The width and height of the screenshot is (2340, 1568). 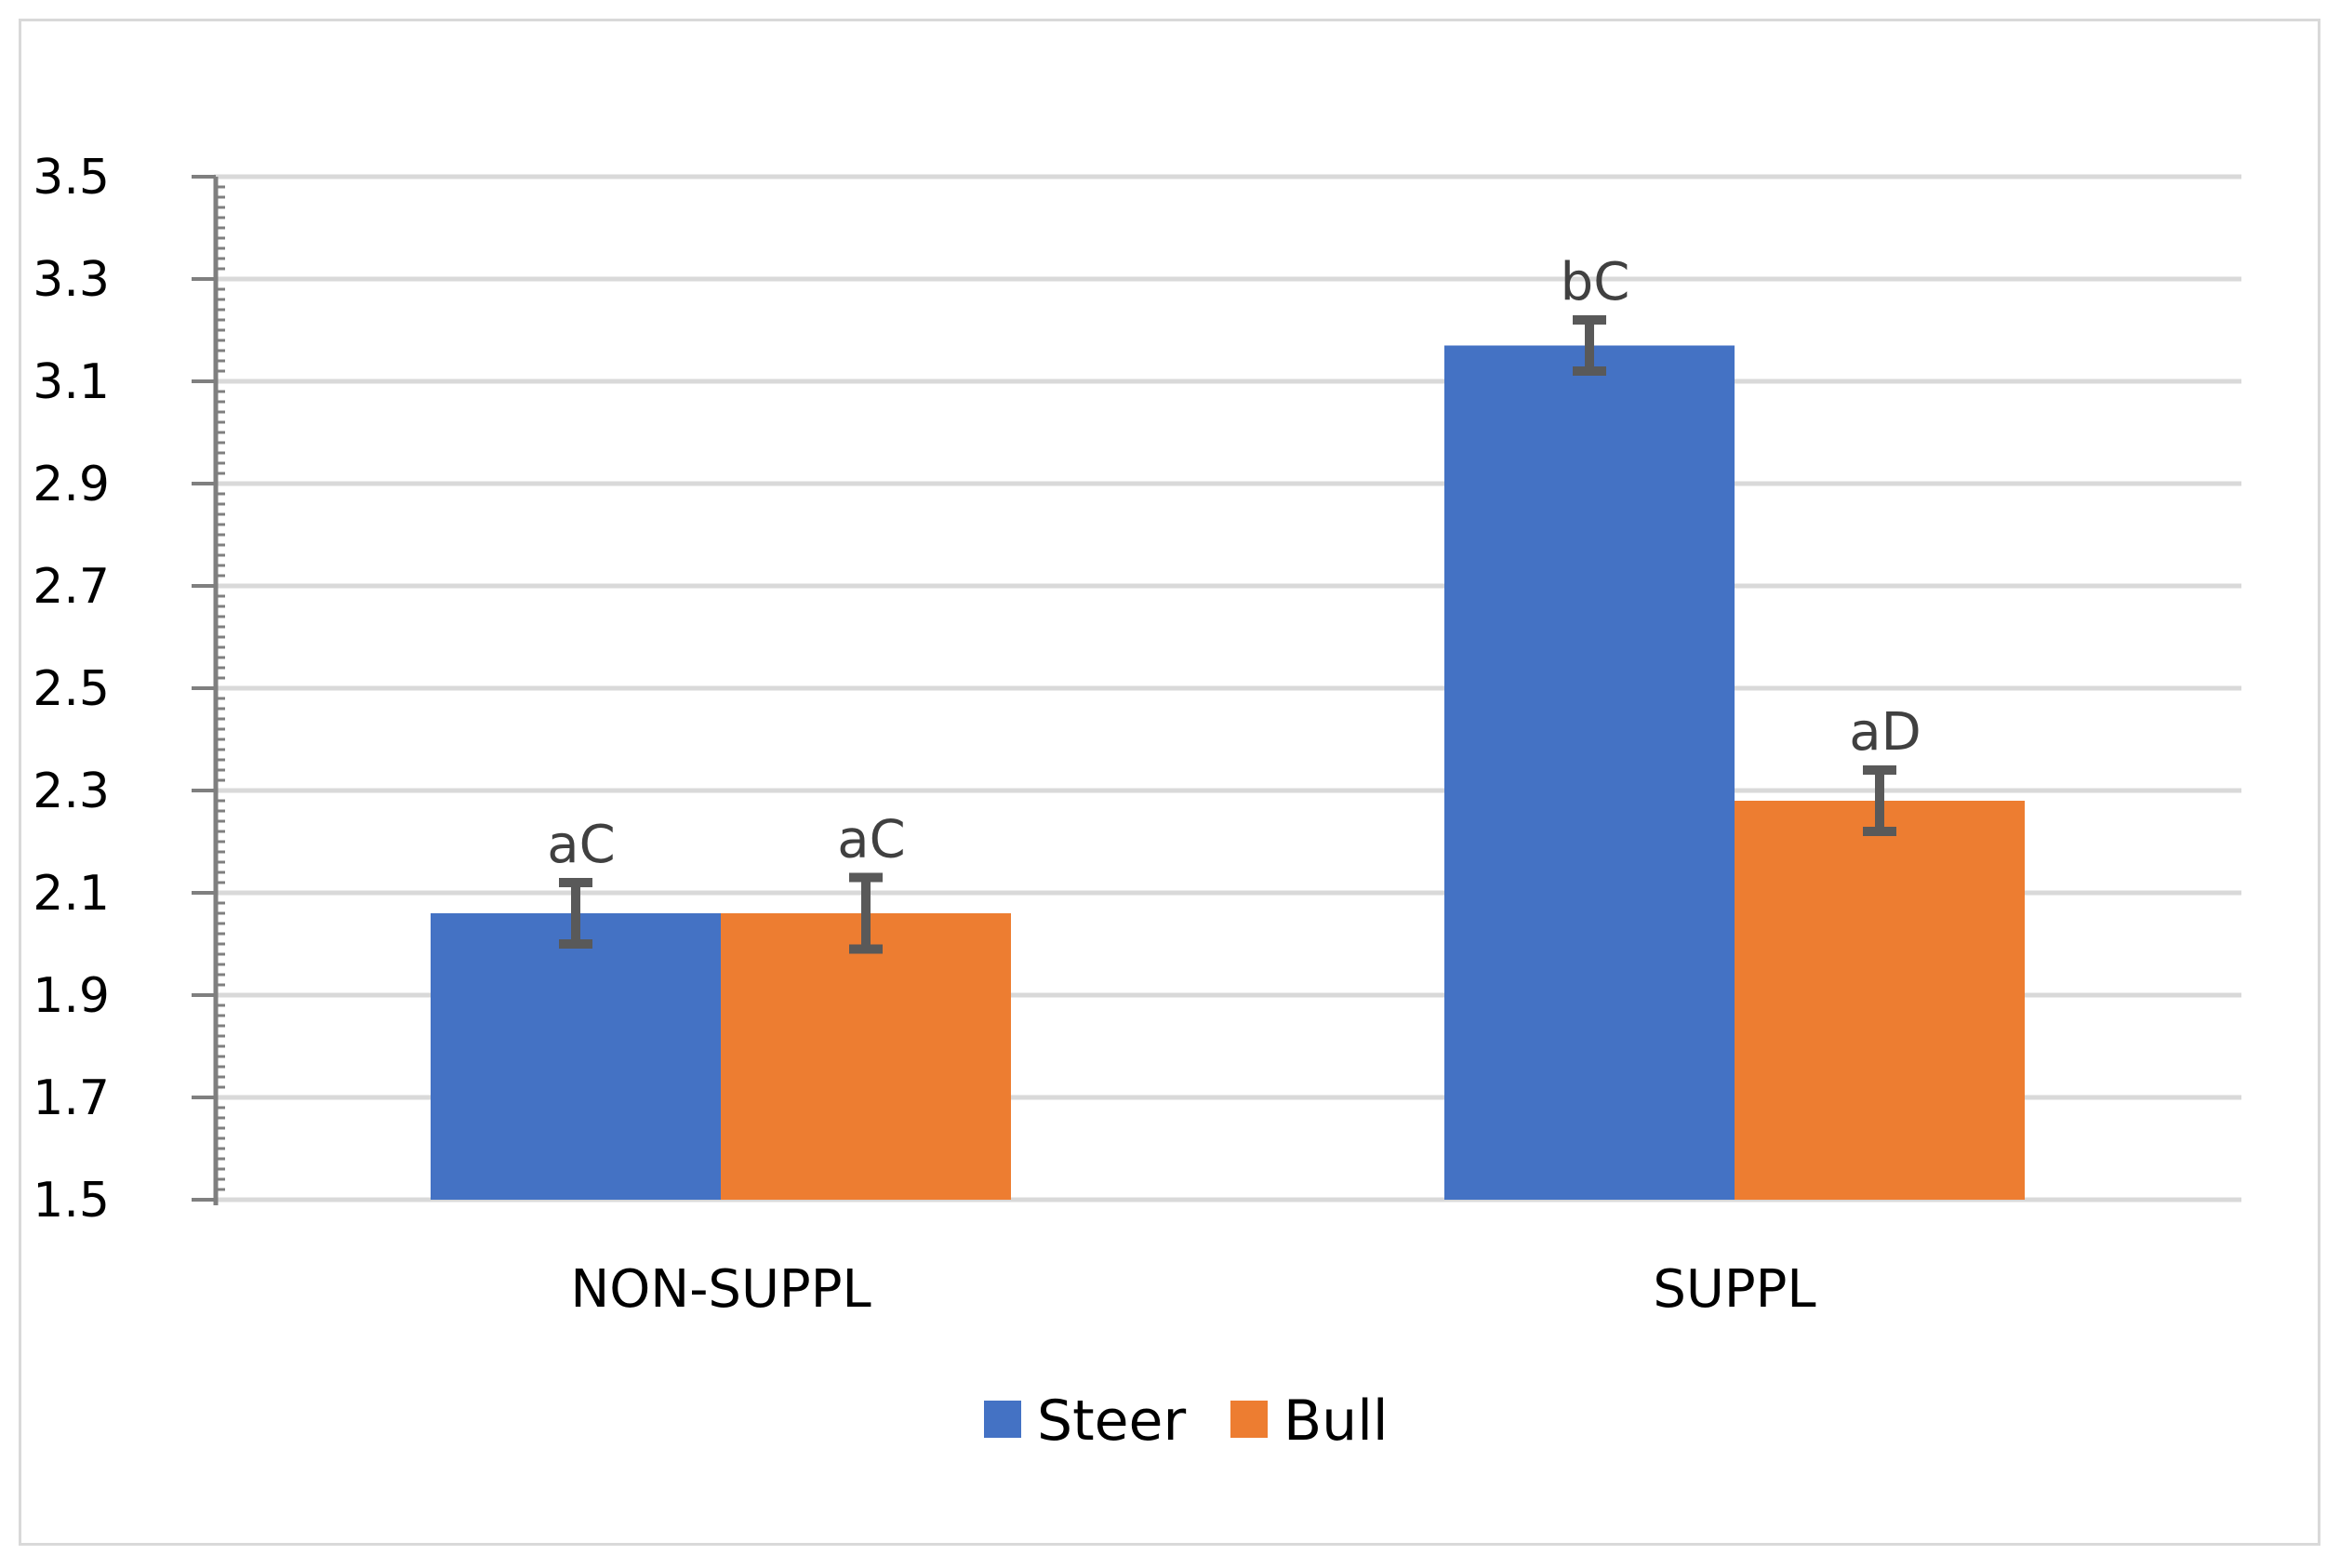 What do you see at coordinates (1192, 1289) in the screenshot?
I see `x-axis: NON-SUPPL SUPPL` at bounding box center [1192, 1289].